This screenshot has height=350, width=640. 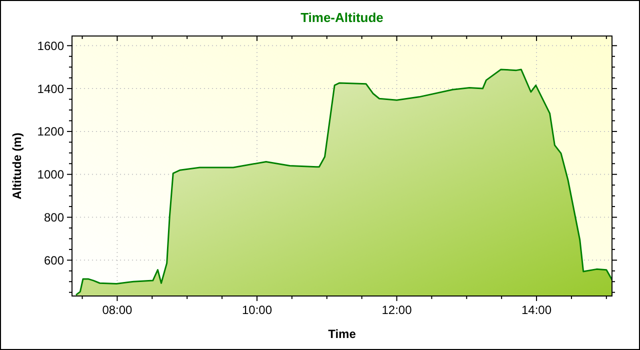 I want to click on y-tick-label: 1200, so click(x=50, y=131).